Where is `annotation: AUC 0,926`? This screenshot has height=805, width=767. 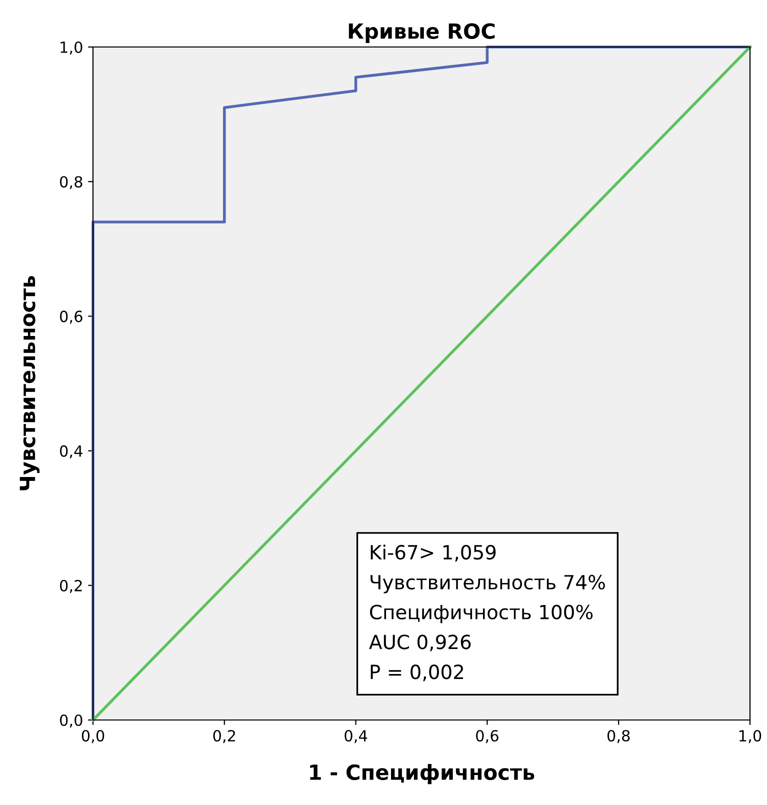 annotation: AUC 0,926 is located at coordinates (420, 643).